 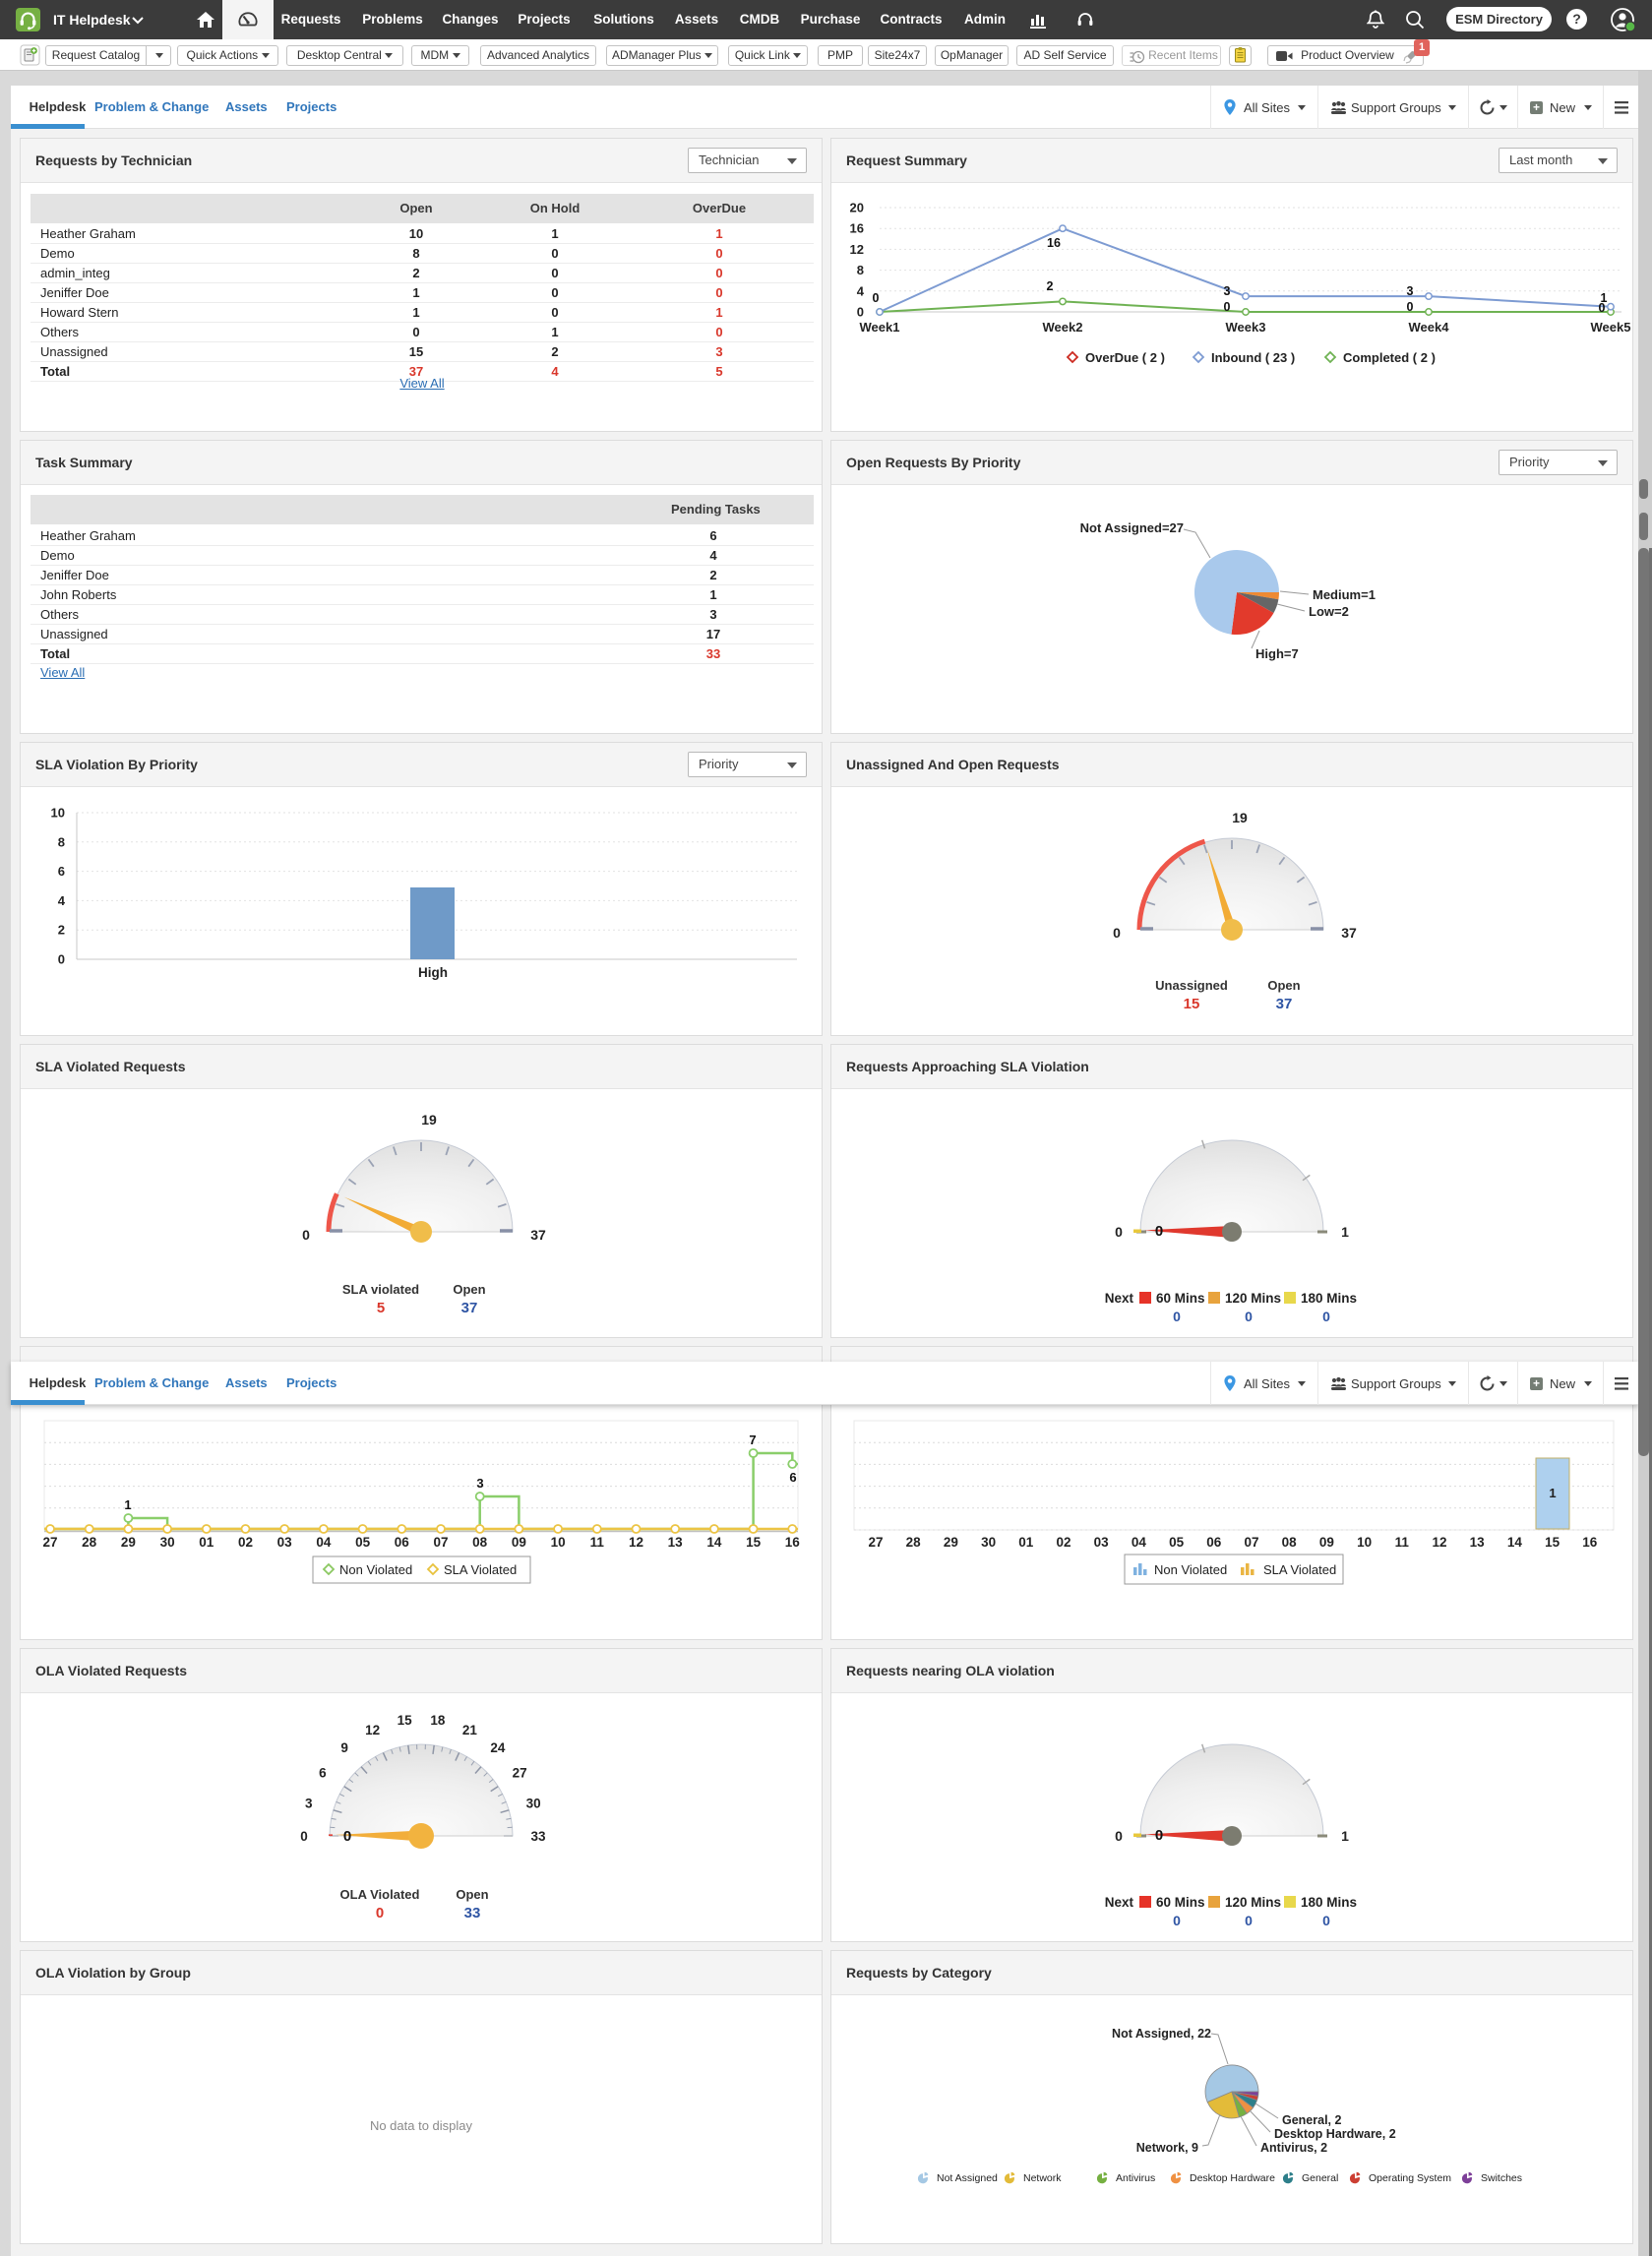 What do you see at coordinates (438, 1720) in the screenshot?
I see `svg-text: 18` at bounding box center [438, 1720].